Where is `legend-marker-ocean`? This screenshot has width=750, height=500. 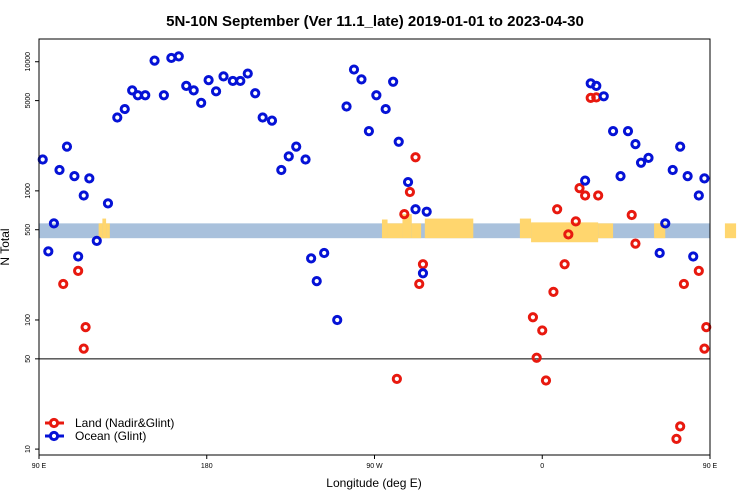 legend-marker-ocean is located at coordinates (54, 436).